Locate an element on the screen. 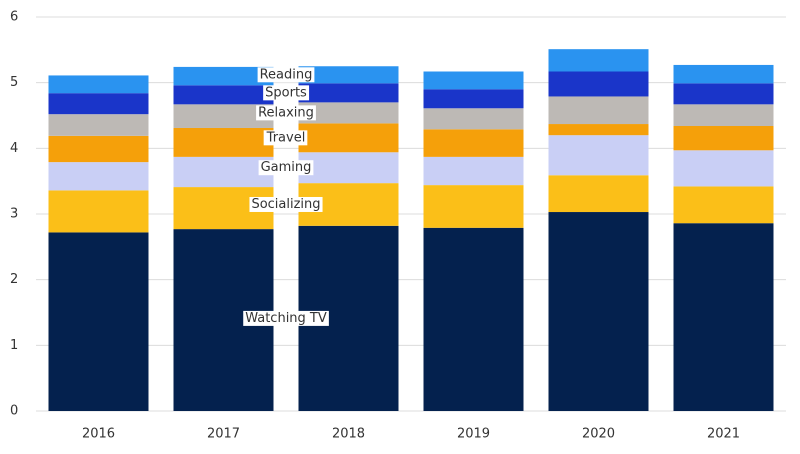 The width and height of the screenshot is (800, 454). series-label: Travel is located at coordinates (285, 138).